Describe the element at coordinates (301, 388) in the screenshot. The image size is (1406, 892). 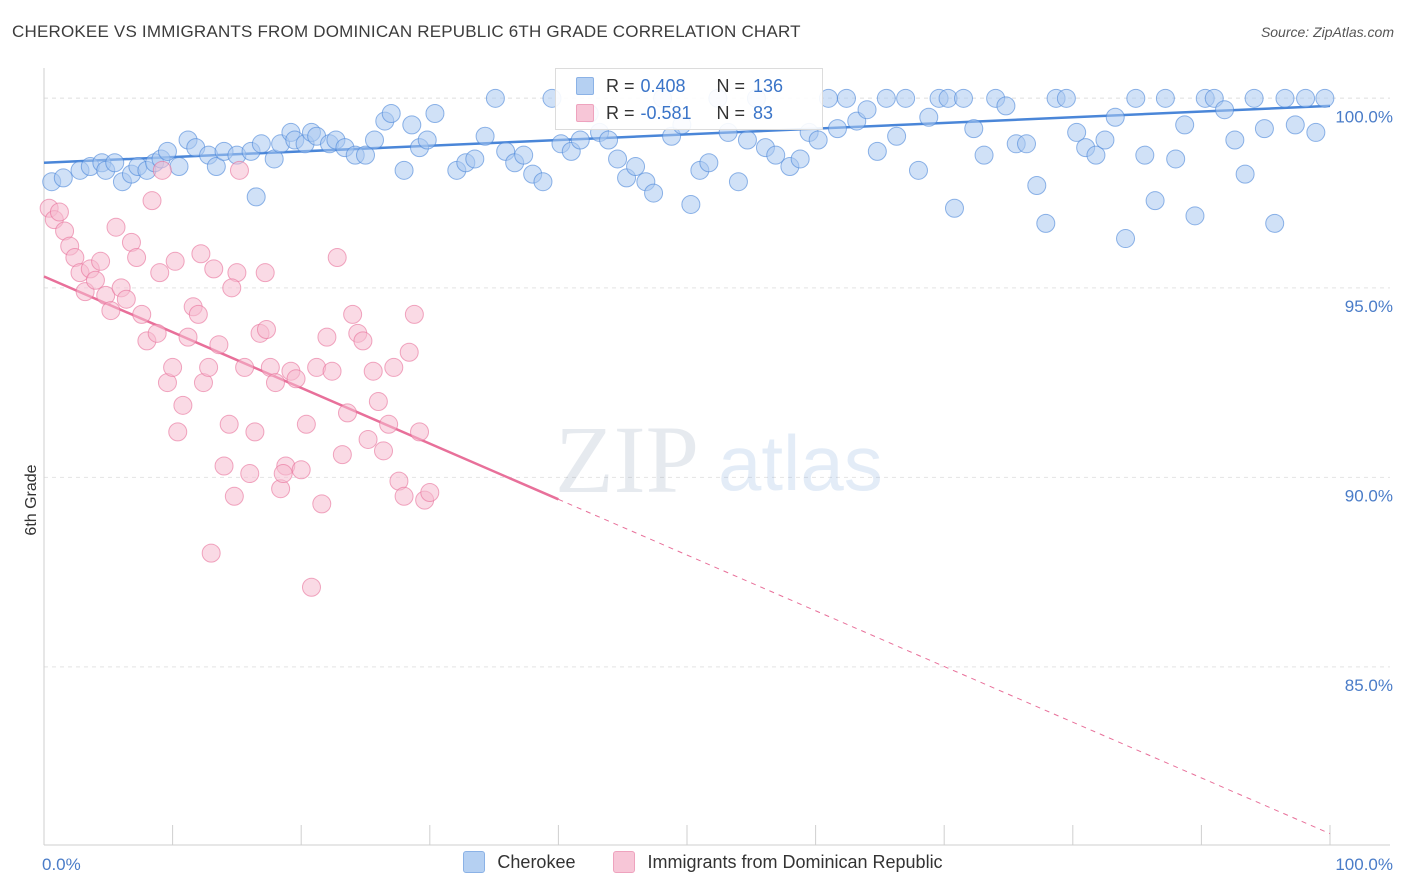
I see `trend-line-dominican` at that location.